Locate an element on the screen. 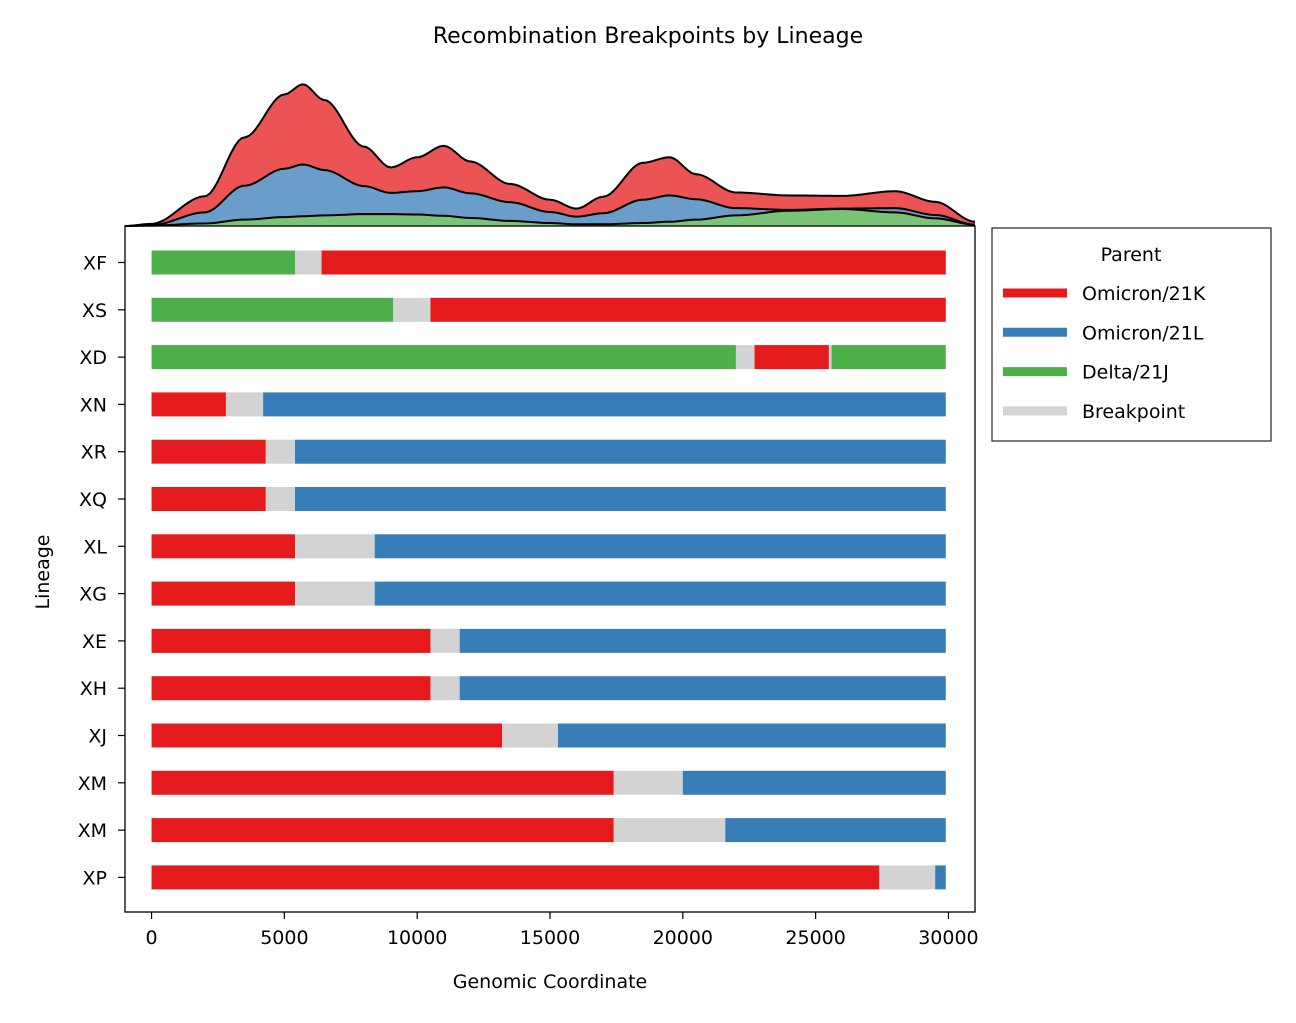 This screenshot has height=1023, width=1296. y-tick-label: XL is located at coordinates (95, 547).